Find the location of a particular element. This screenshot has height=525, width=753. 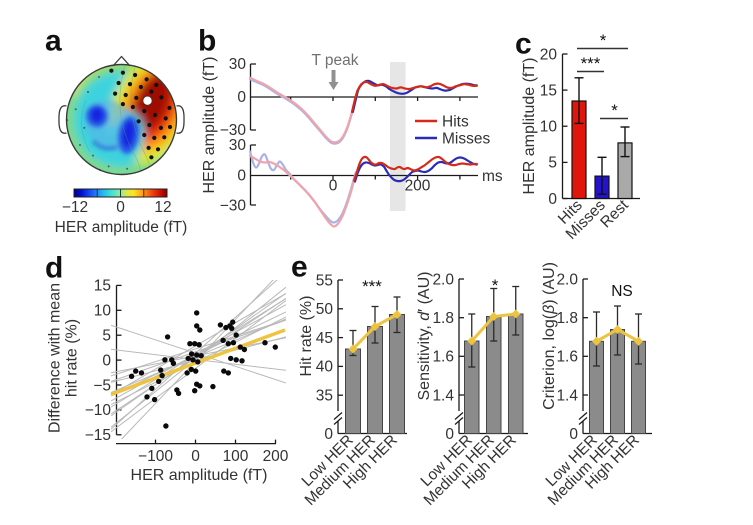

svg-text: Hits is located at coordinates (455, 122).